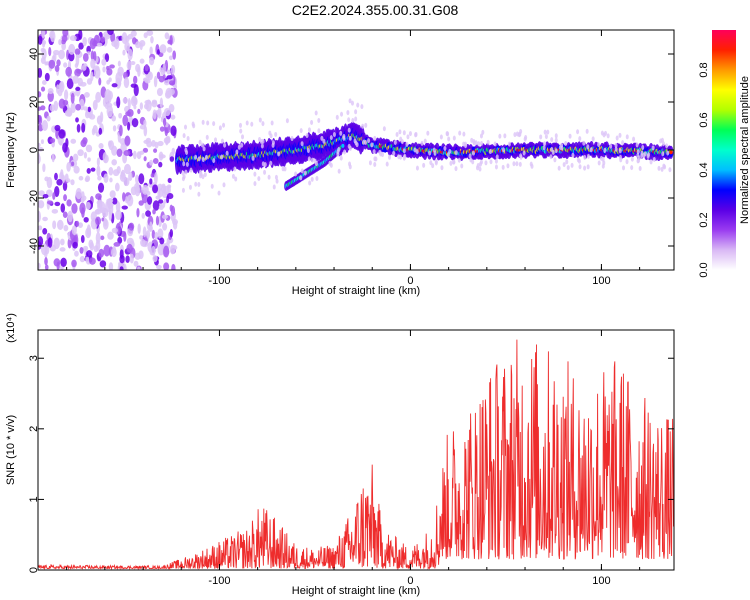 The image size is (750, 600). I want to click on colorbar-tick-label: 0.8, so click(704, 69).